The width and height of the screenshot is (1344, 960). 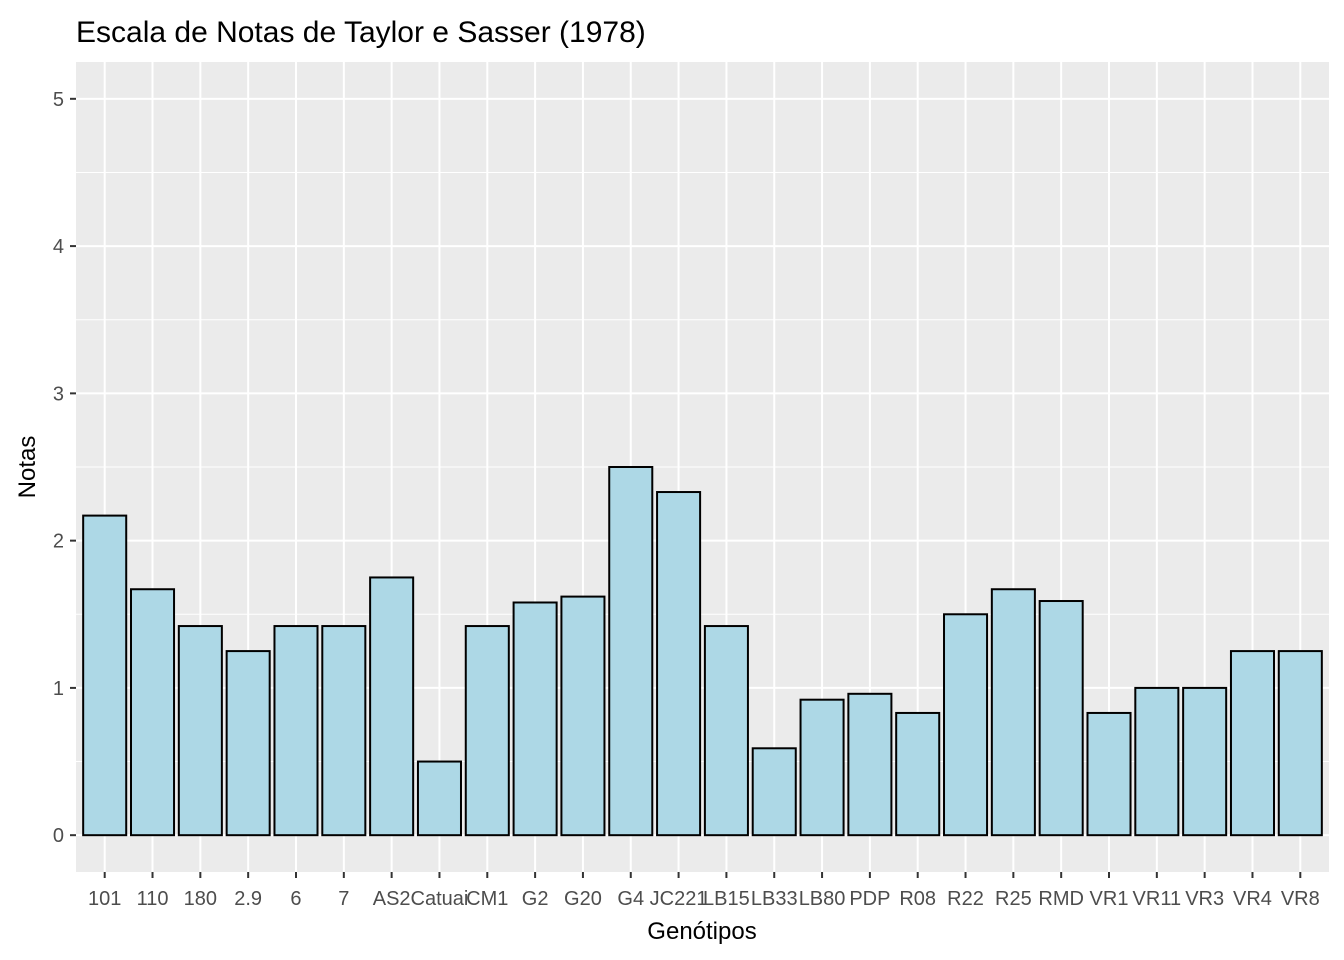 What do you see at coordinates (58, 100) in the screenshot?
I see `y-tick-label: 5` at bounding box center [58, 100].